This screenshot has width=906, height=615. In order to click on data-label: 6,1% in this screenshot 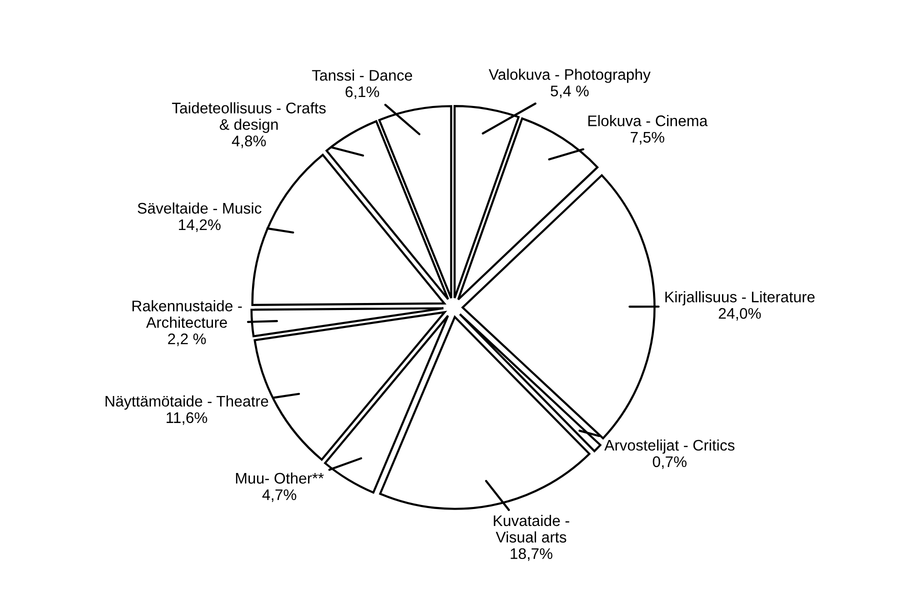, I will do `click(363, 93)`.